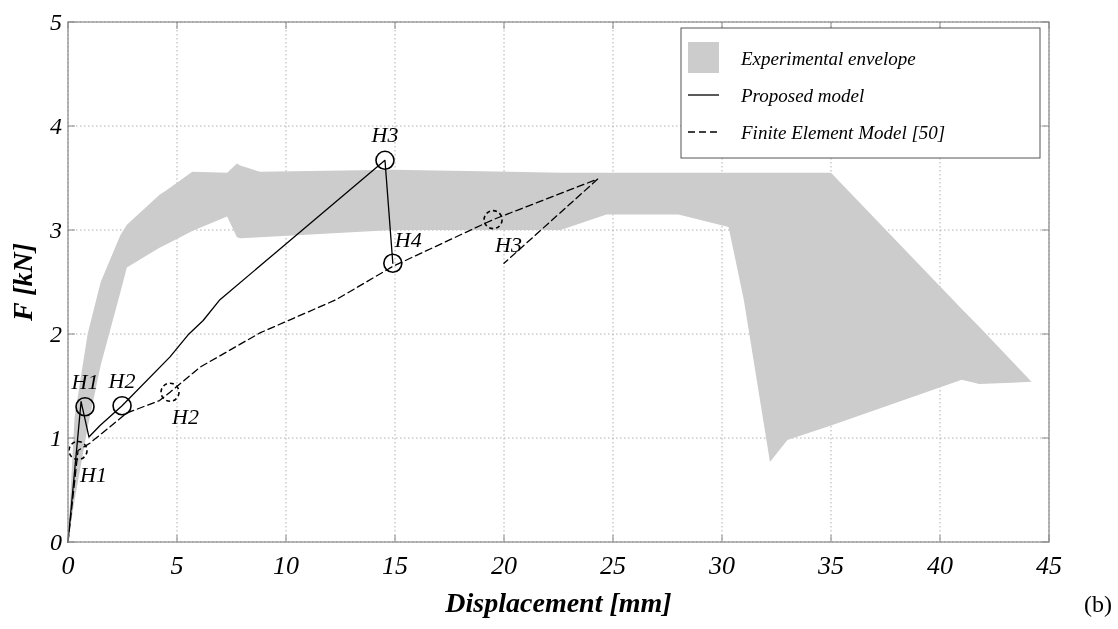 This screenshot has height=629, width=1118. Describe the element at coordinates (1049, 565) in the screenshot. I see `x-tick-label: 45` at that location.